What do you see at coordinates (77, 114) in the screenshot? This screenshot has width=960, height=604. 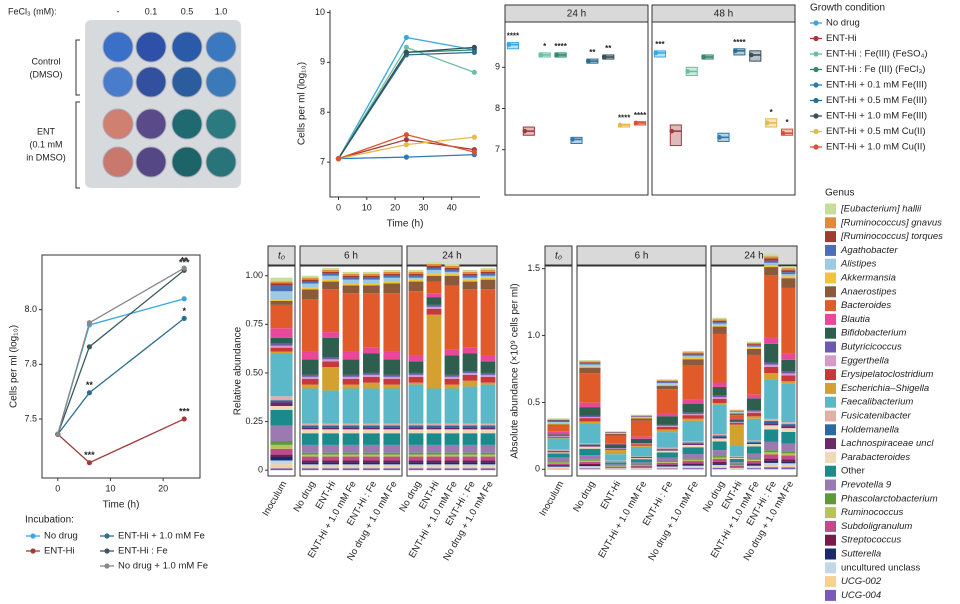 I see `row-bracket` at bounding box center [77, 114].